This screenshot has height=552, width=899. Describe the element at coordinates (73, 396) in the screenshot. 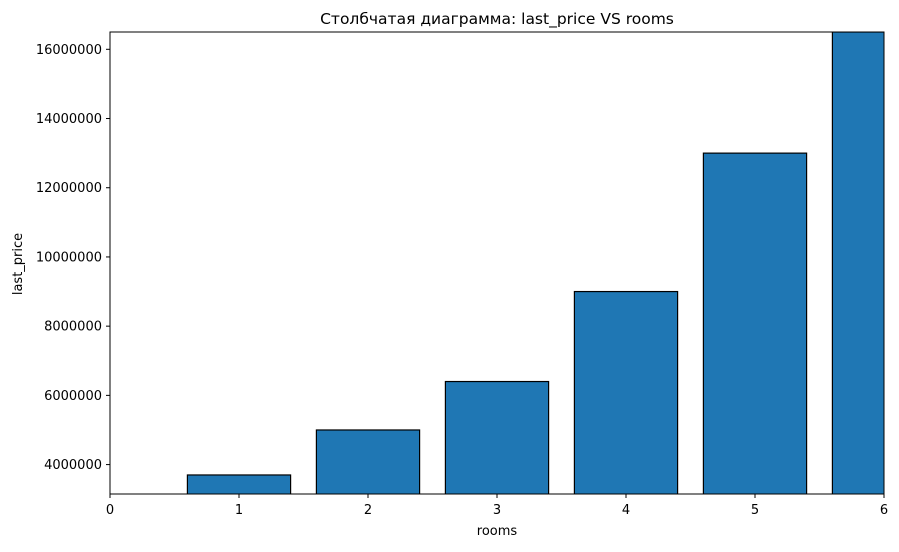

I see `y-tick-label: 6000000` at that location.